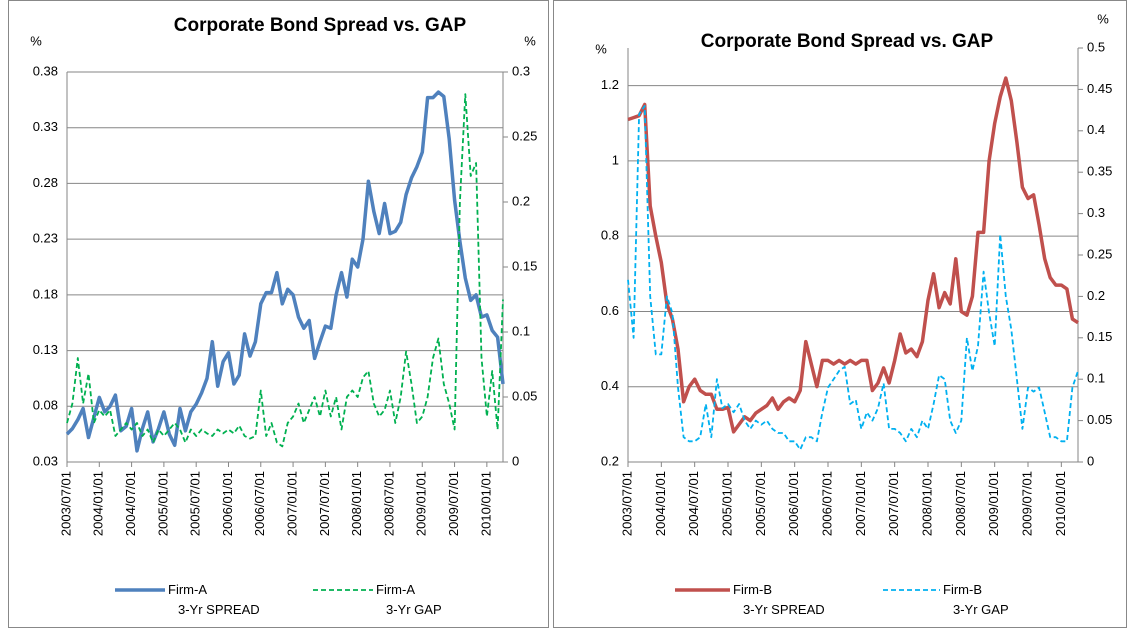  What do you see at coordinates (615, 159) in the screenshot?
I see `y-tick-label: 1` at bounding box center [615, 159].